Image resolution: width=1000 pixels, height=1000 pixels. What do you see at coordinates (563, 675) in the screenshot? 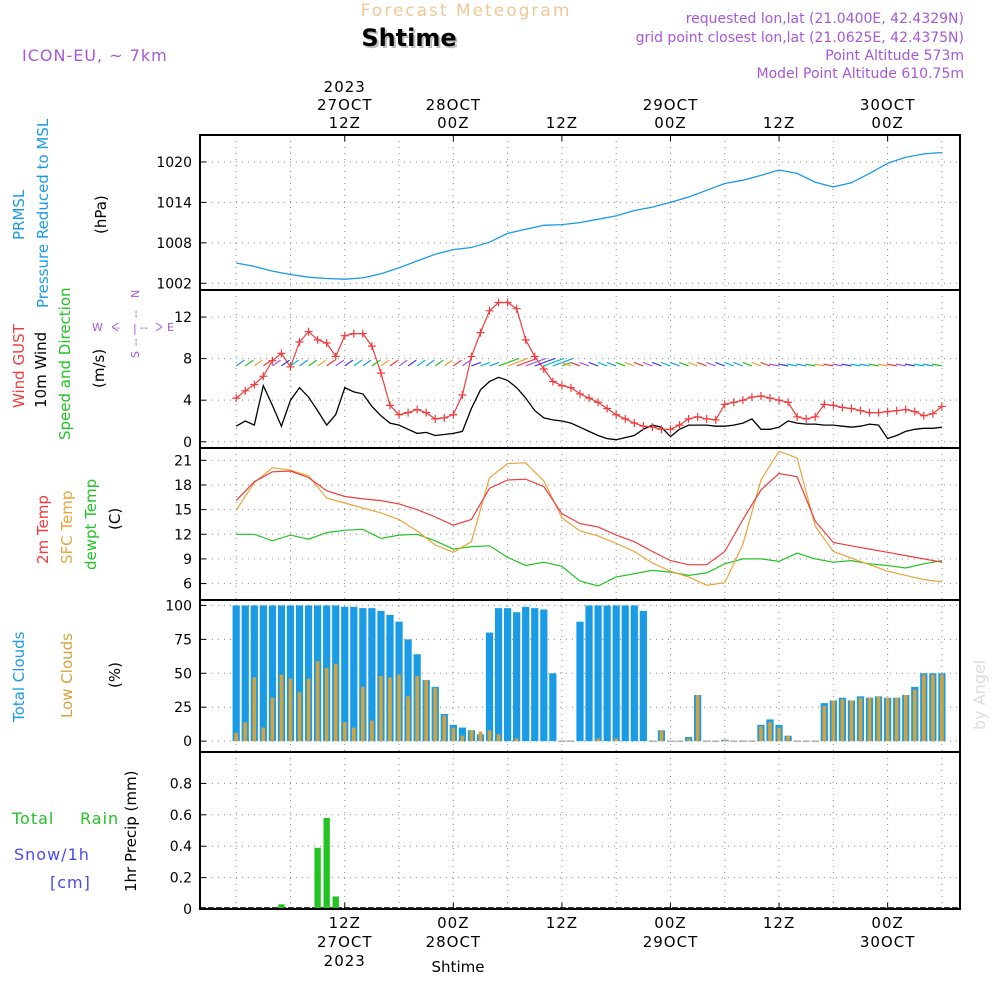
I see `clouds-panel: 0 25 50 75 100` at bounding box center [563, 675].